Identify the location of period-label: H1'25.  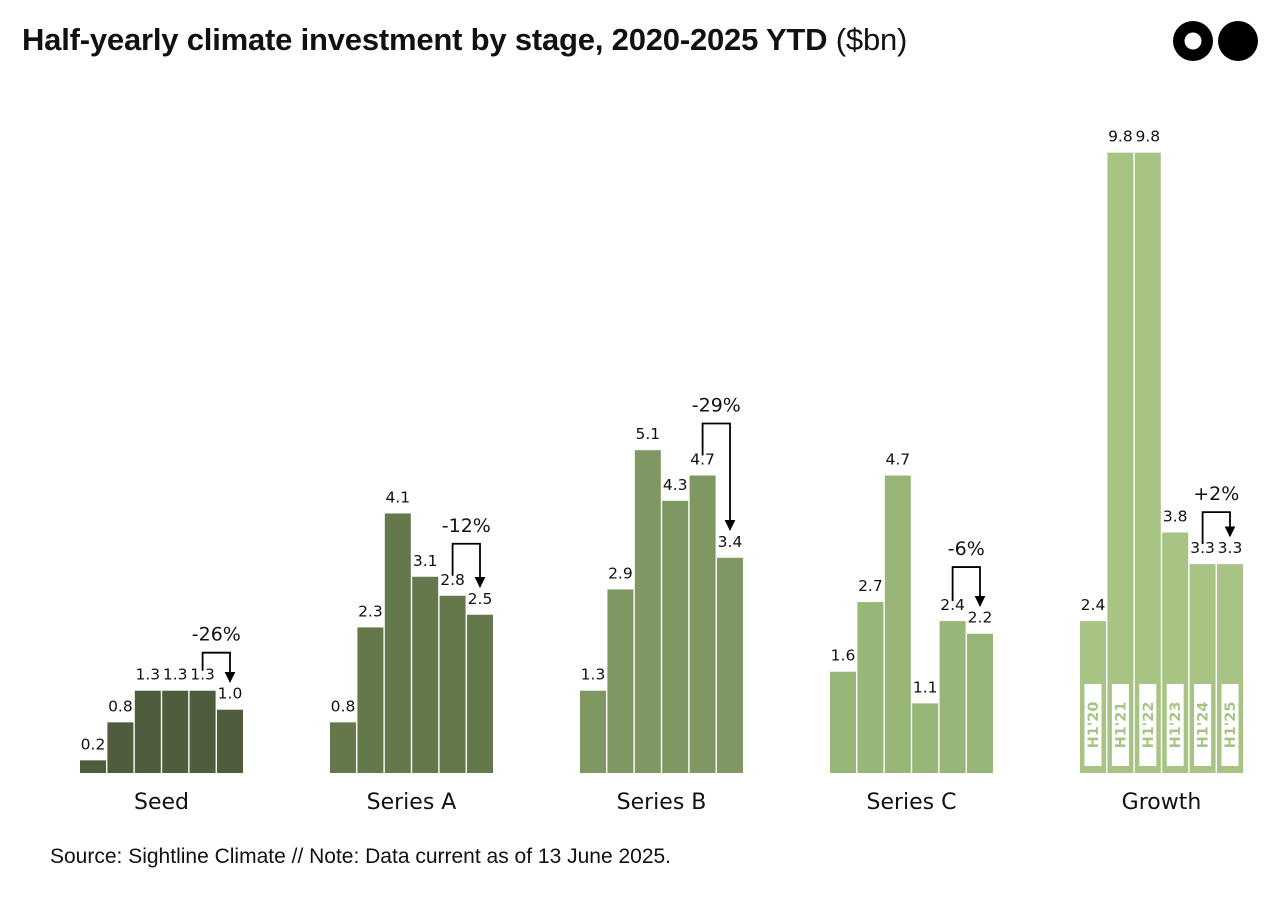
(1231, 725).